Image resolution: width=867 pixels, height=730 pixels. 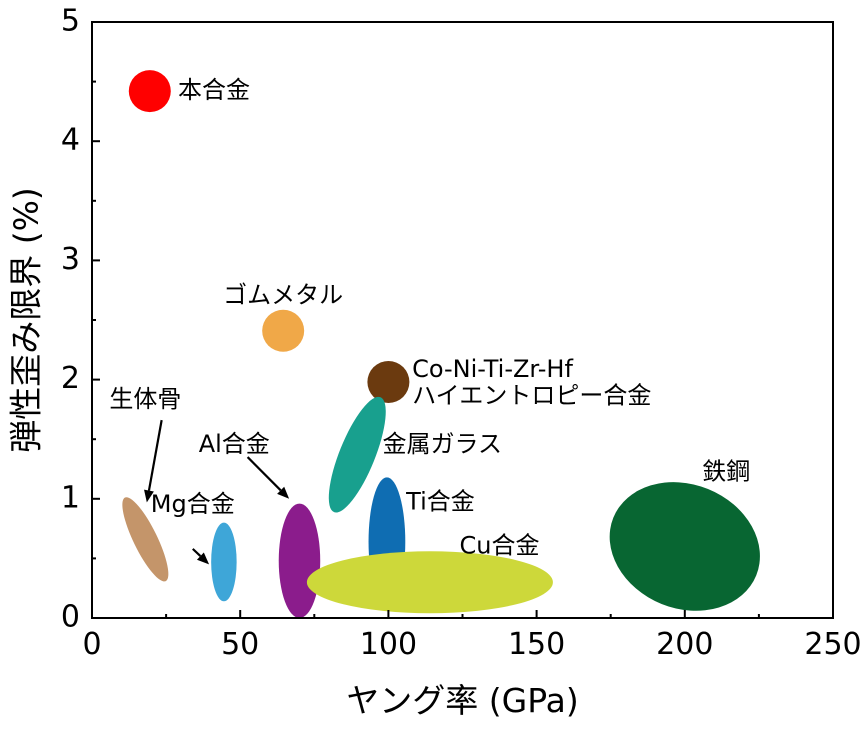 I want to click on arrow-2-shaft, so click(x=197, y=552).